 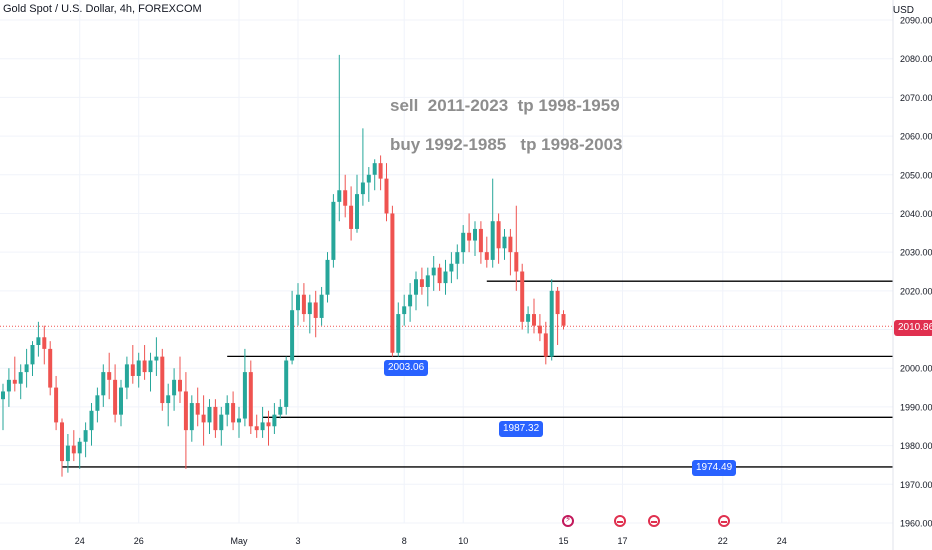 What do you see at coordinates (916, 253) in the screenshot?
I see `price-tick-label: 2030.00` at bounding box center [916, 253].